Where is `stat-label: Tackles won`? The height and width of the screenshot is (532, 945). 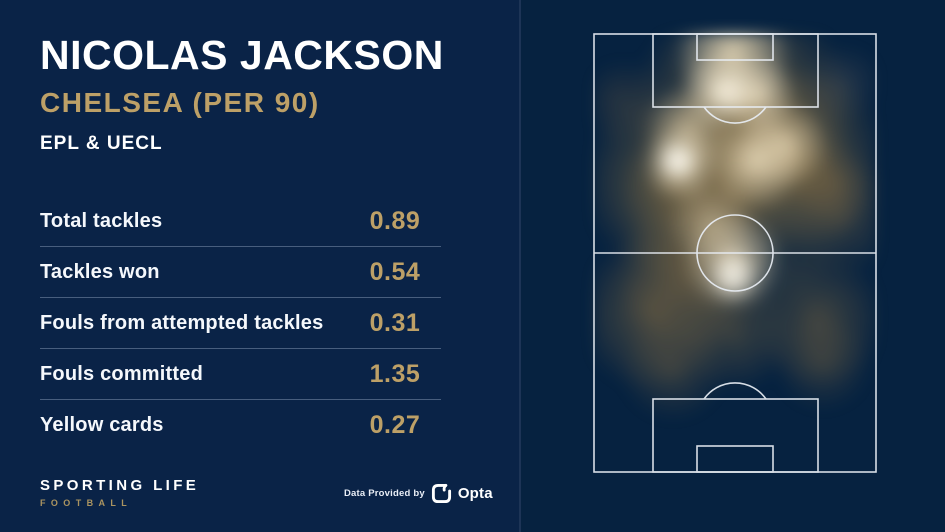 stat-label: Tackles won is located at coordinates (100, 271).